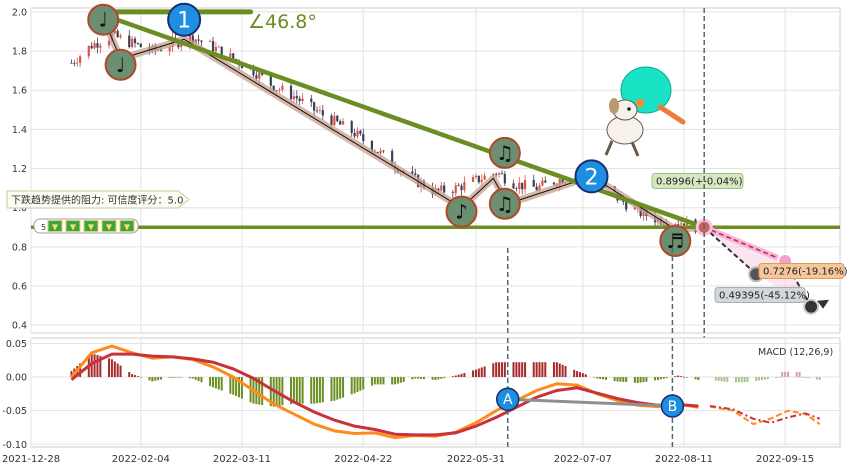  Describe the element at coordinates (103, 20) in the screenshot. I see `note-badge-glyph: ♩` at that location.